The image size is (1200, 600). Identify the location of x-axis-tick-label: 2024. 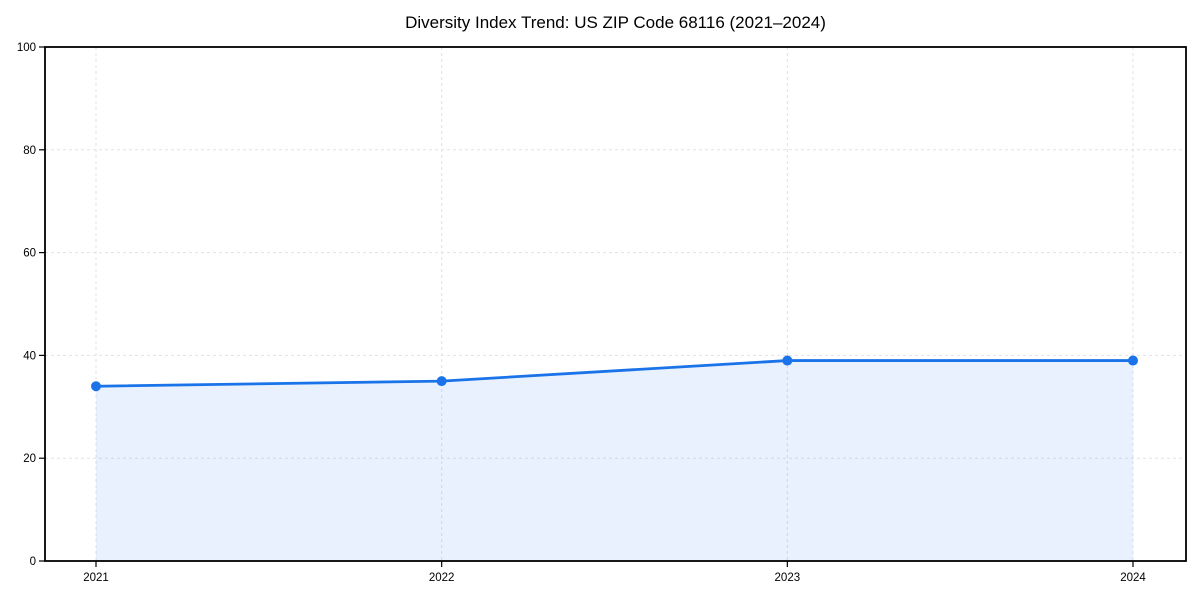
(1133, 578).